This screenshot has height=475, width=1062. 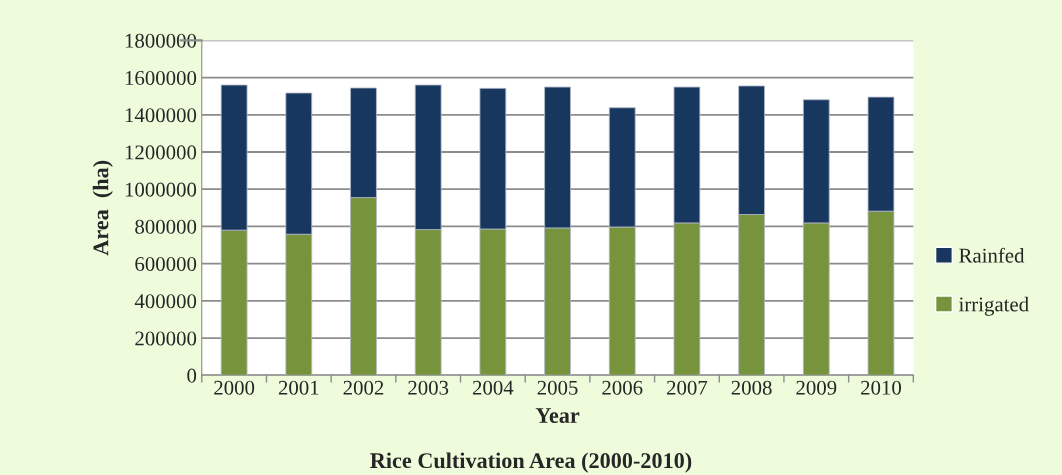 I want to click on y-tick-label: 400000, so click(x=165, y=301).